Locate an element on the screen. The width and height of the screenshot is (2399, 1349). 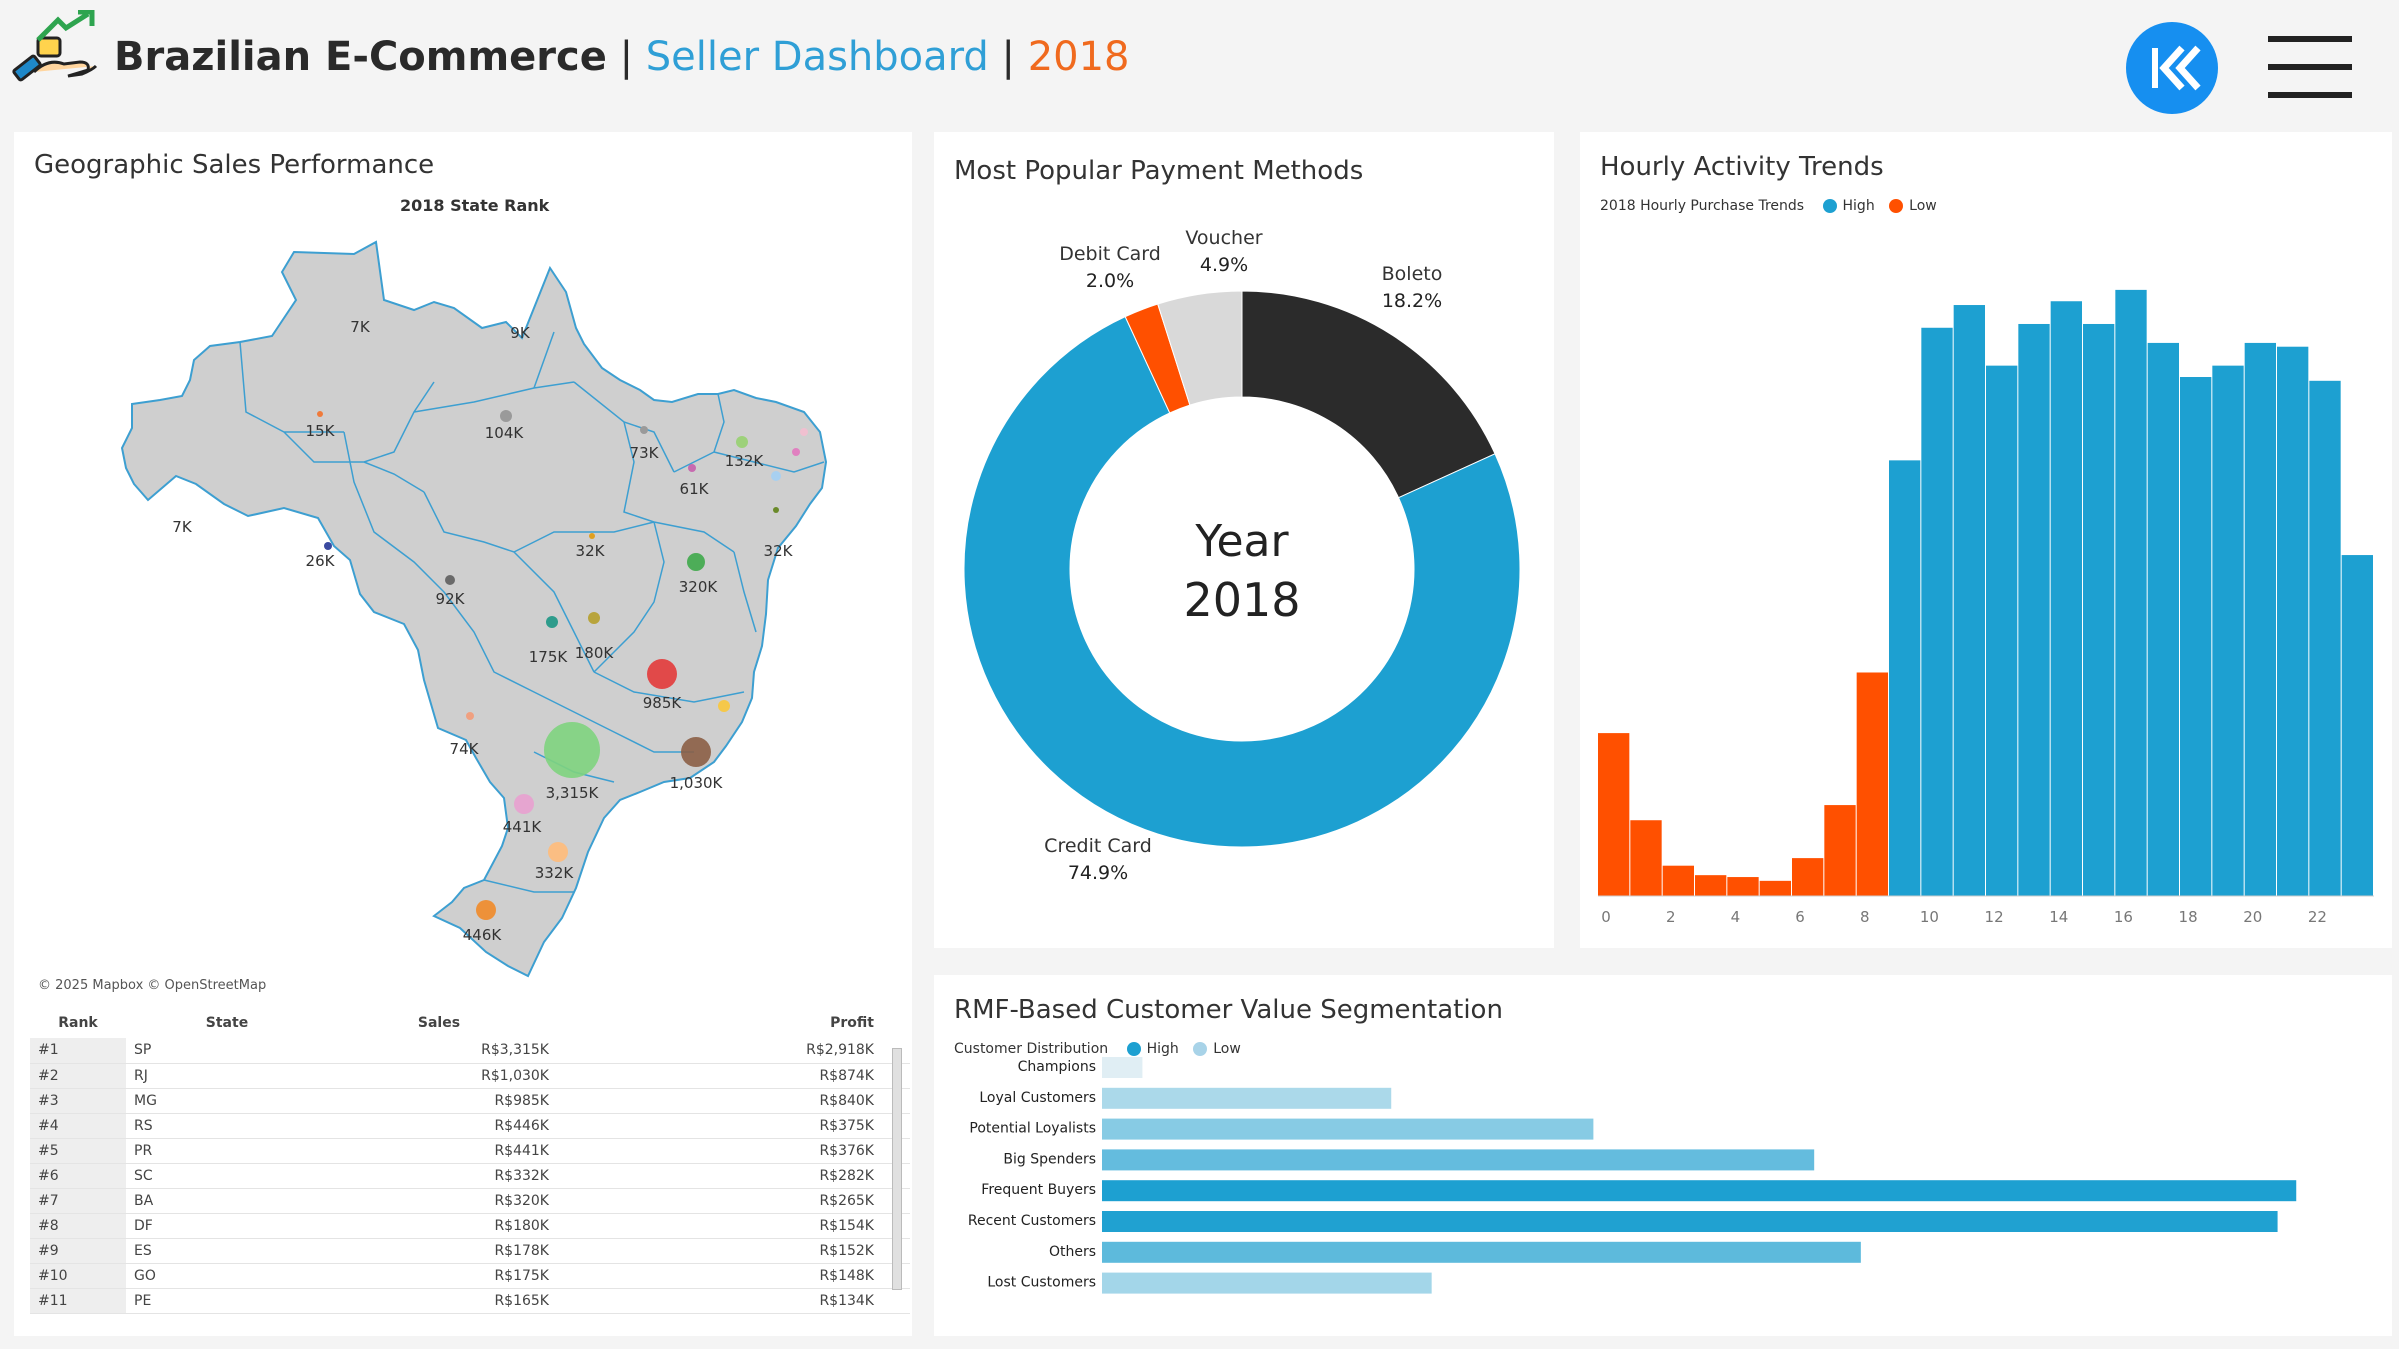
state-marker-am is located at coordinates (320, 414).